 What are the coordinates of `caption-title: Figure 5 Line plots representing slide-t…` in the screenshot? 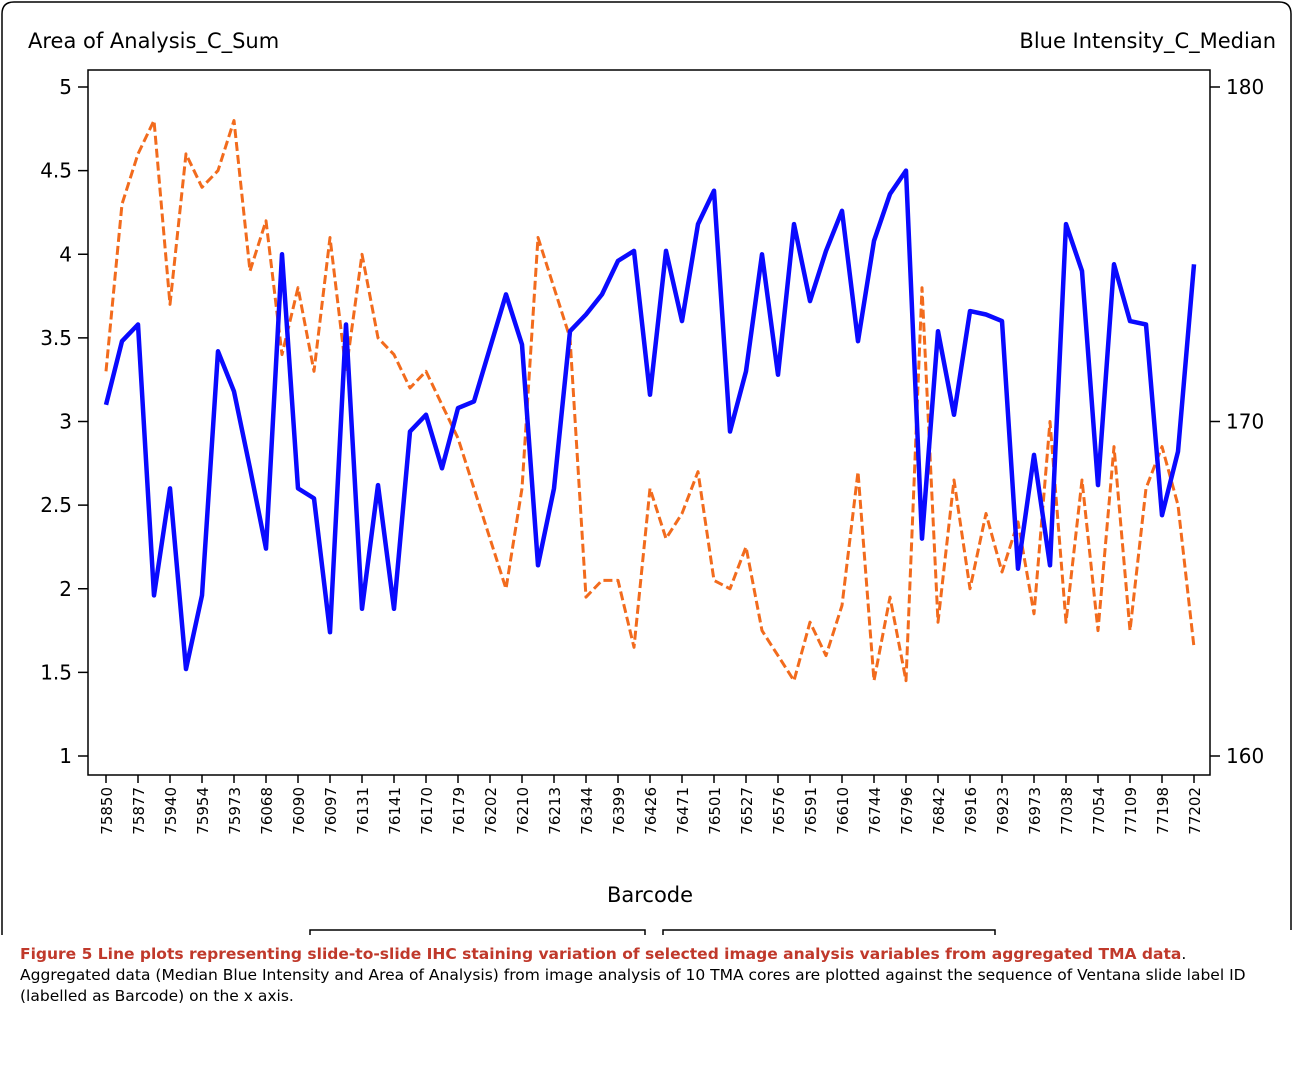 It's located at (601, 954).